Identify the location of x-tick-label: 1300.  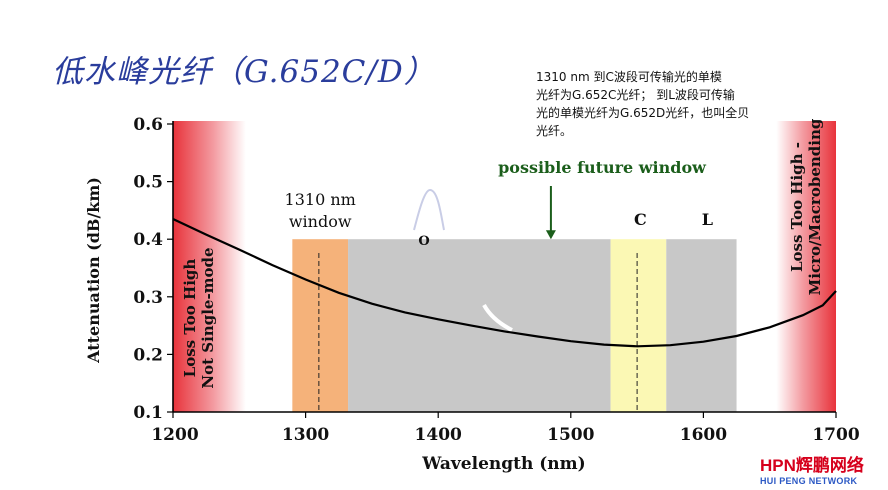
(305, 435).